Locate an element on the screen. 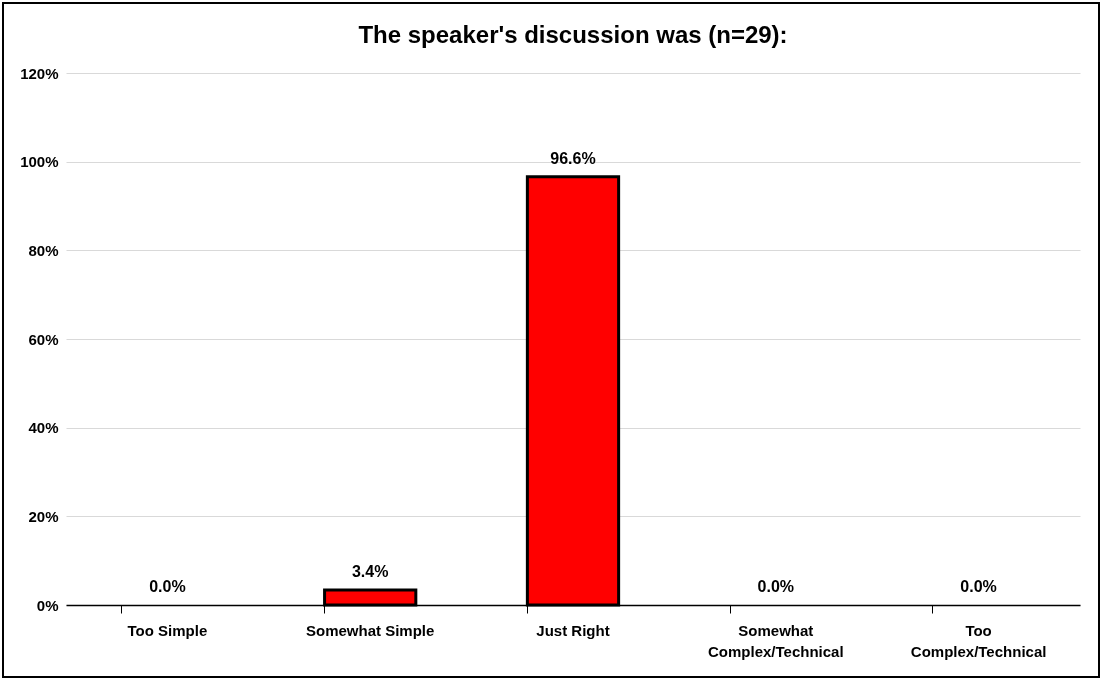  x-tick-label: Somewhat Simple is located at coordinates (370, 630).